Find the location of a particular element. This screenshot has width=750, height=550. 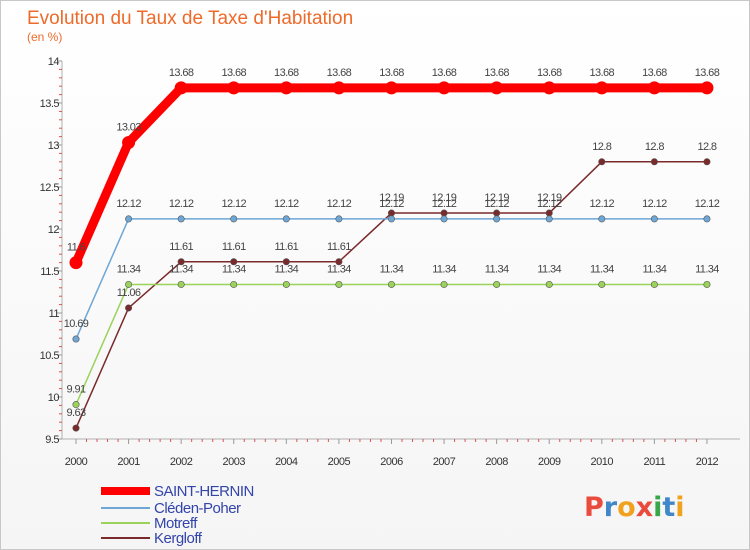

x-tick-label: 2005 is located at coordinates (339, 462).